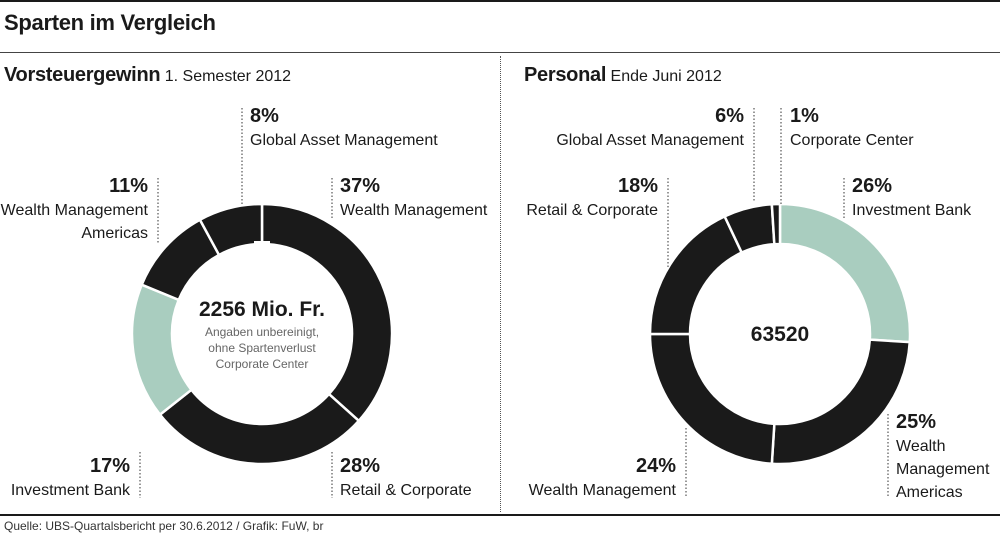 This screenshot has width=1000, height=536. What do you see at coordinates (406, 490) in the screenshot?
I see `chart-1-slice-2-label: Retail & Corporate` at bounding box center [406, 490].